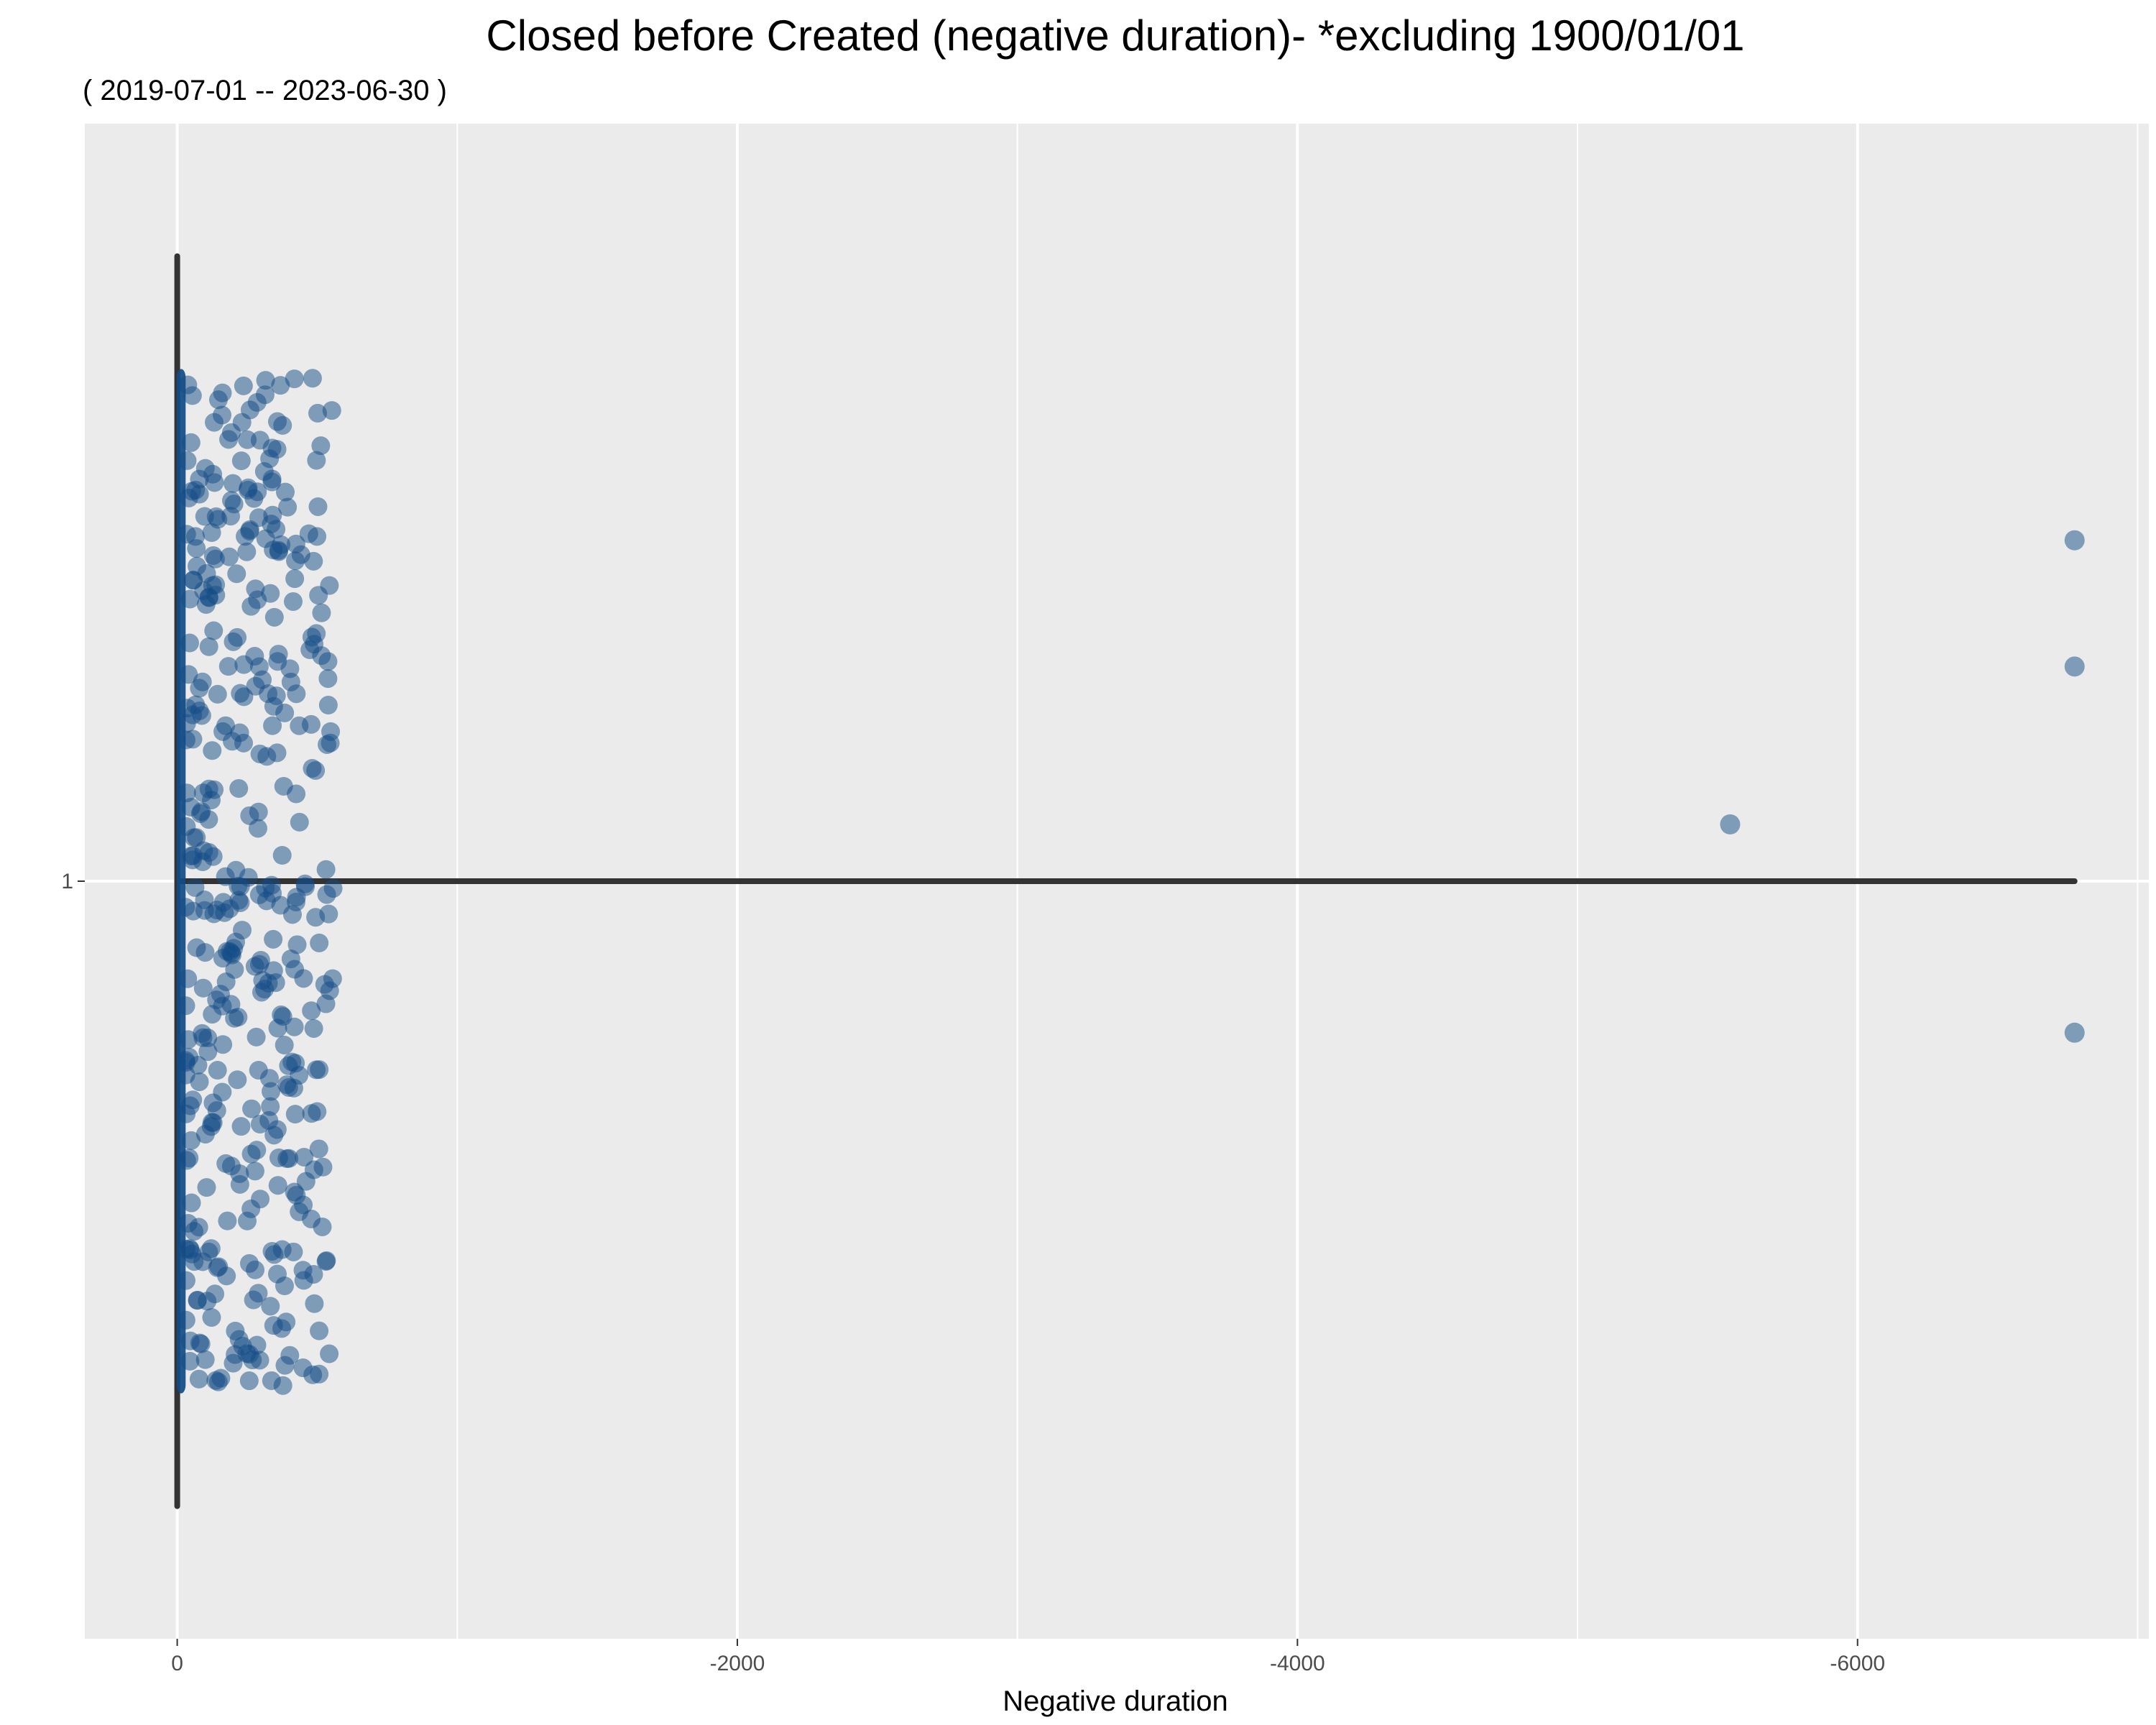 This screenshot has width=2156, height=1725. What do you see at coordinates (181, 881) in the screenshot?
I see `dense-band` at bounding box center [181, 881].